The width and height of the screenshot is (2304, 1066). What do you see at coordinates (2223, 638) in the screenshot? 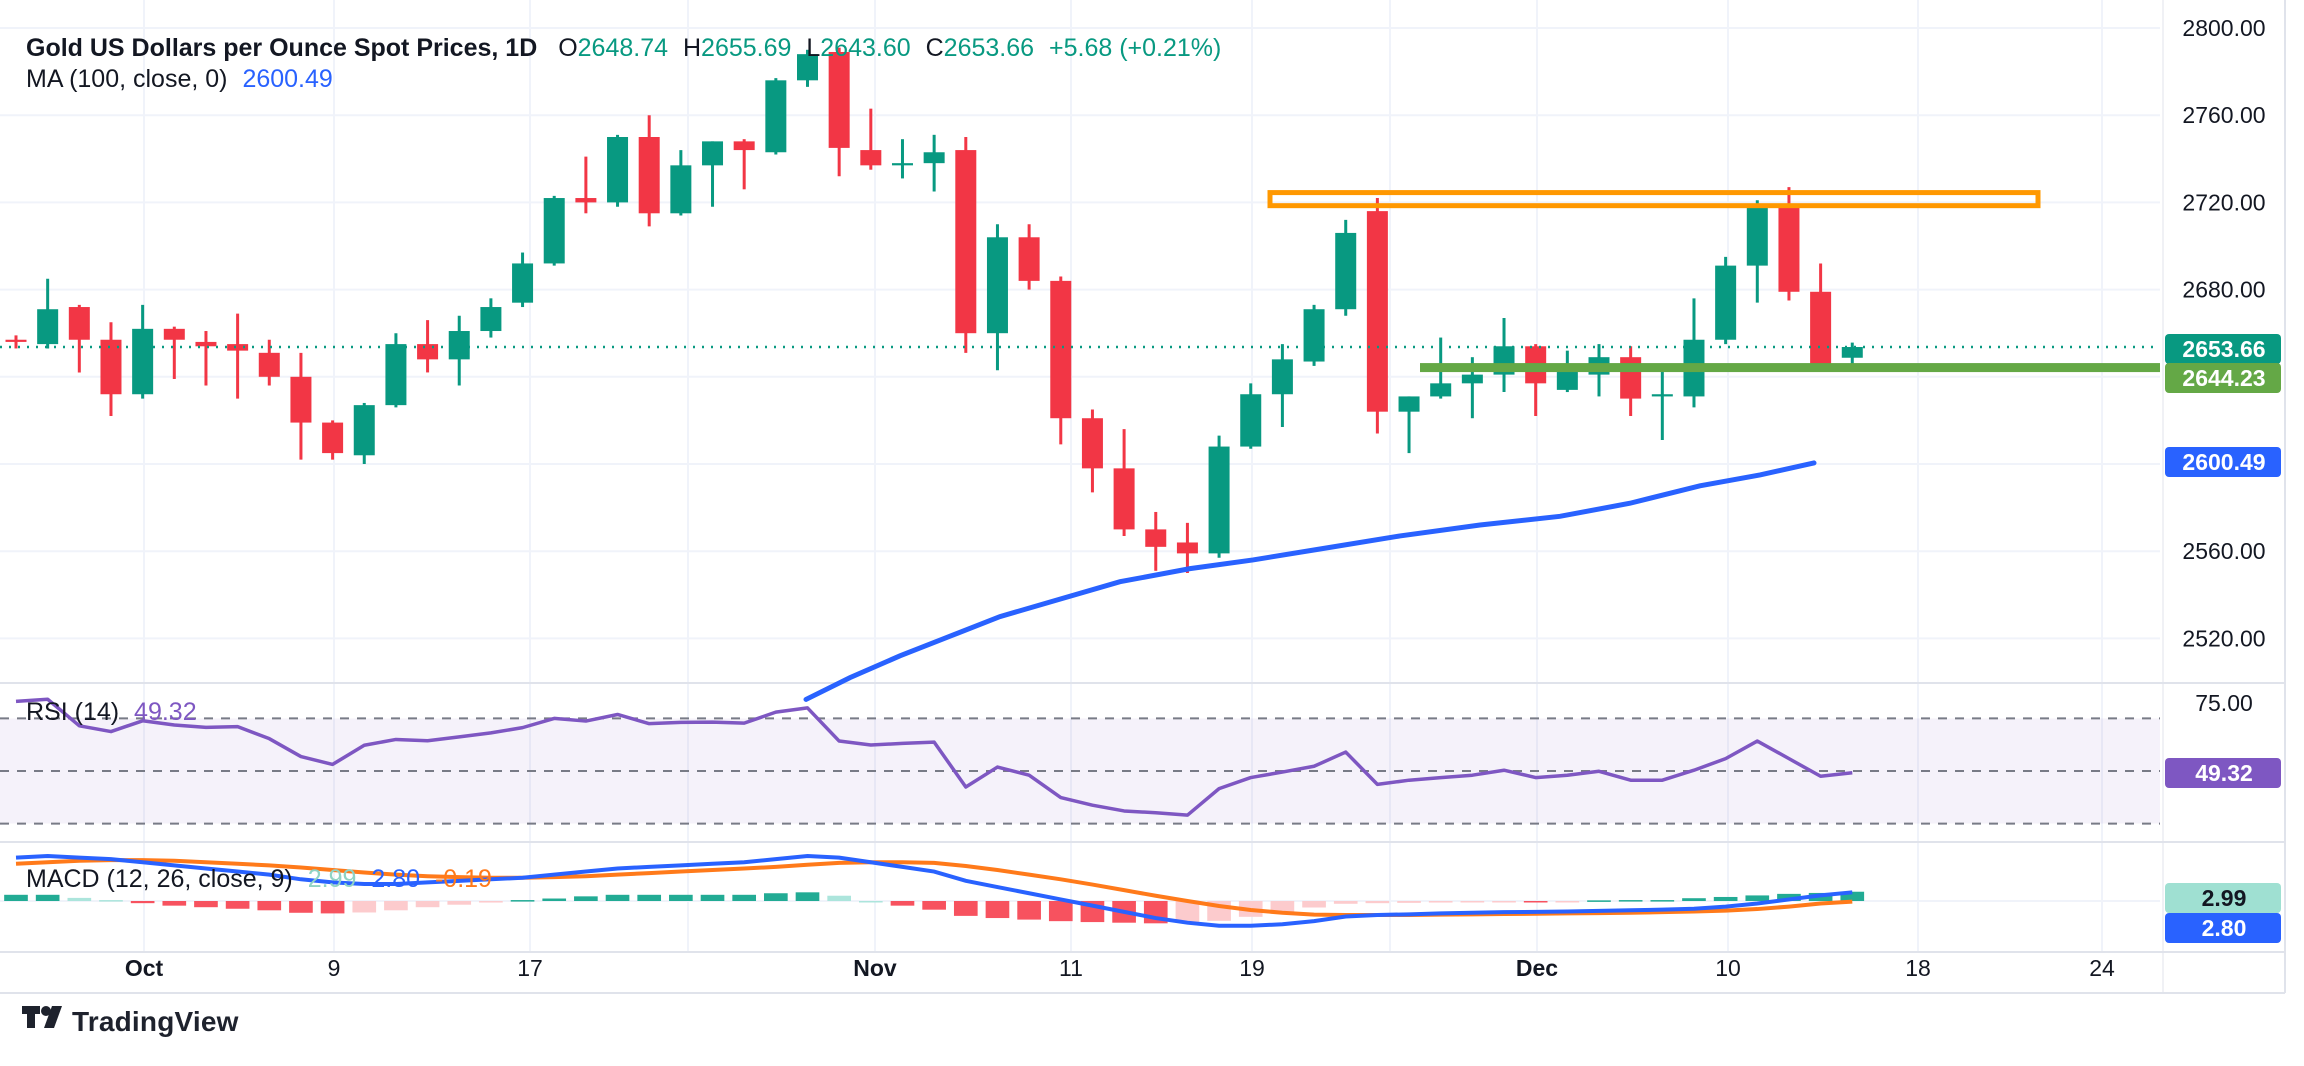
I see `svg-text: 2520.00` at bounding box center [2223, 638].